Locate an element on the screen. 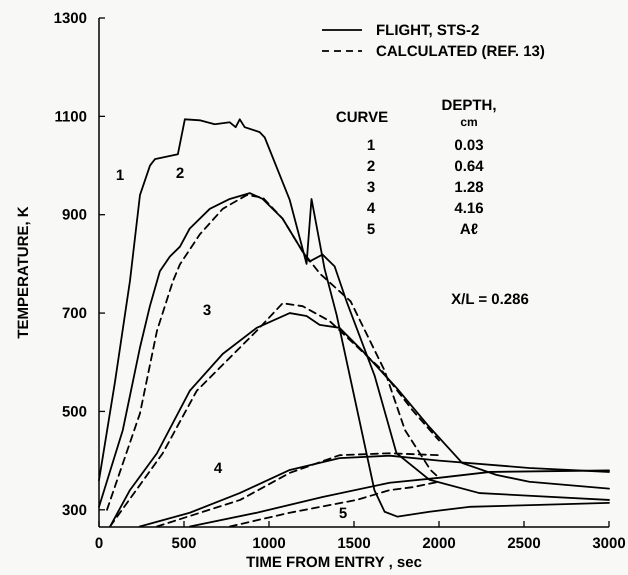 The height and width of the screenshot is (575, 628). x-tick-label: 2500 is located at coordinates (524, 543).